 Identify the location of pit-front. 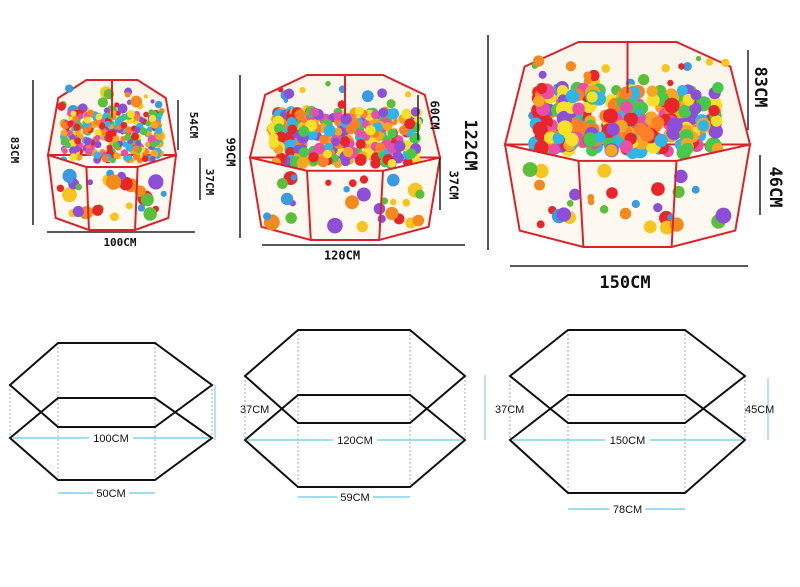
(627, 195).